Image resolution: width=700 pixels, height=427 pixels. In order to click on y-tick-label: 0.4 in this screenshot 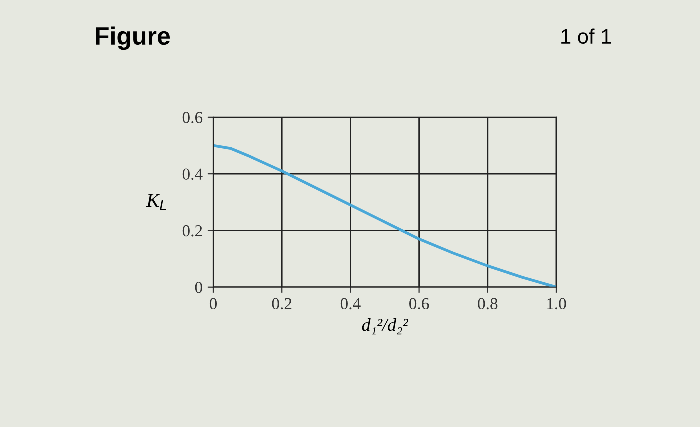, I will do `click(192, 174)`.